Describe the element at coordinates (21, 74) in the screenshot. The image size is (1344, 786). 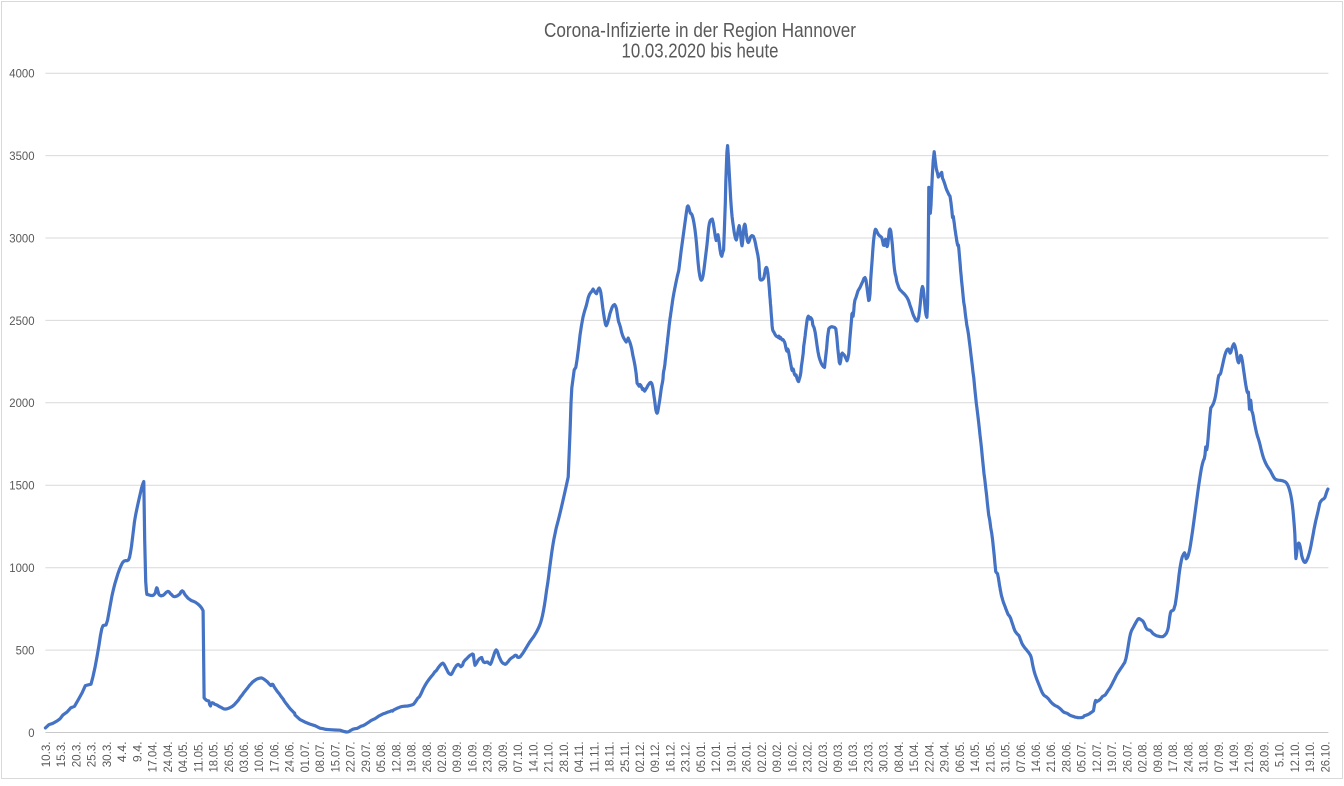
I see `svg-text: 4000` at that location.